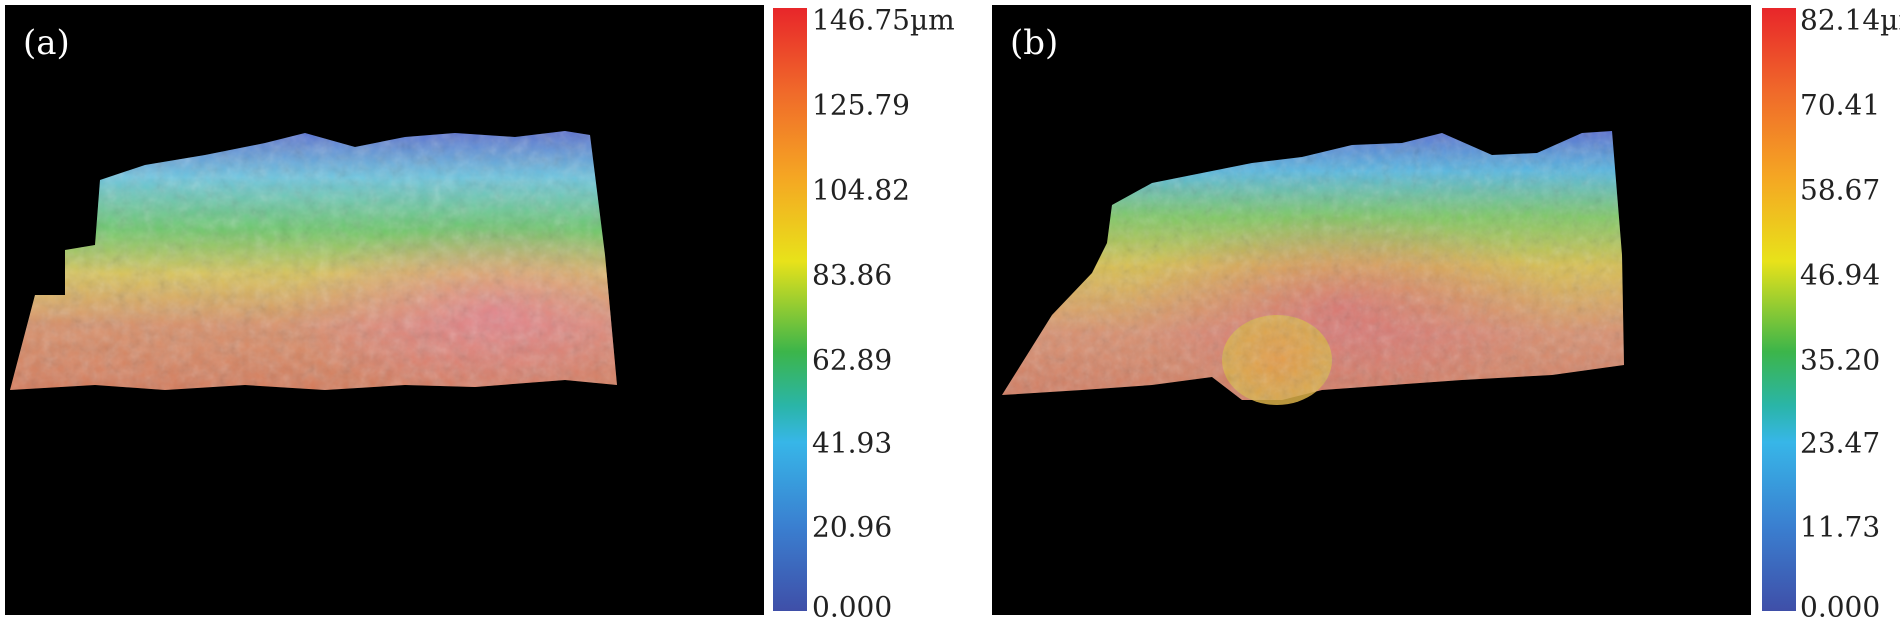  What do you see at coordinates (861, 105) in the screenshot?
I see `colorbar-a-tick: 125.79` at bounding box center [861, 105].